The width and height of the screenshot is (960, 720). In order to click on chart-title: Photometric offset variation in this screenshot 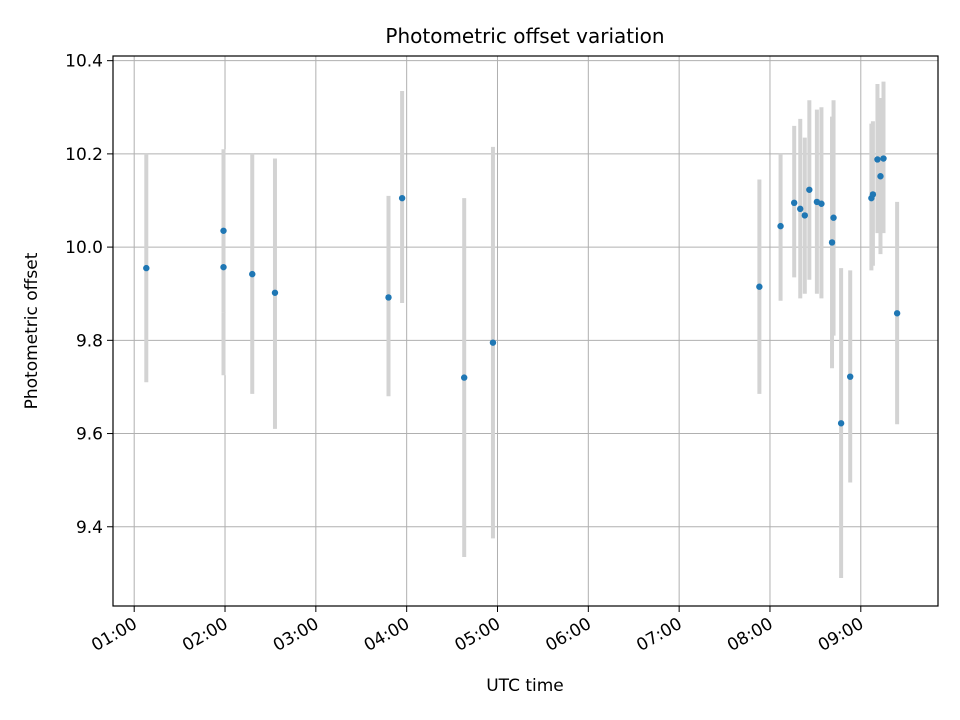, I will do `click(524, 36)`.